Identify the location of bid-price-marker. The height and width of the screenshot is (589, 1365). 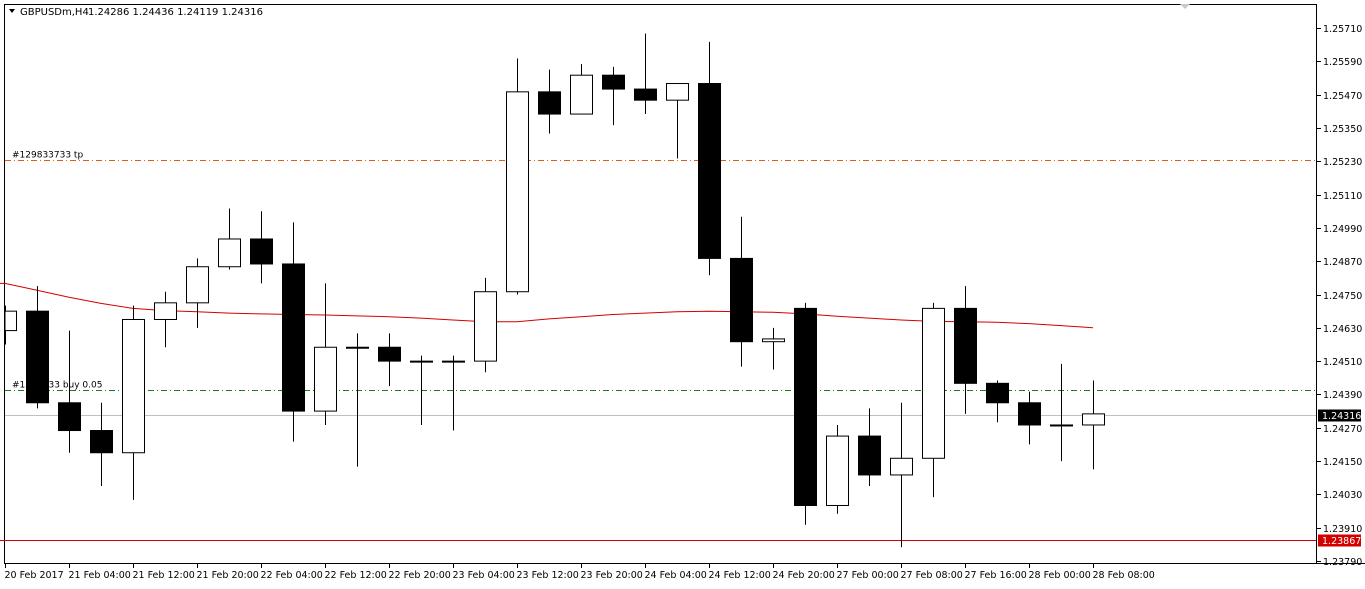
(1339, 415).